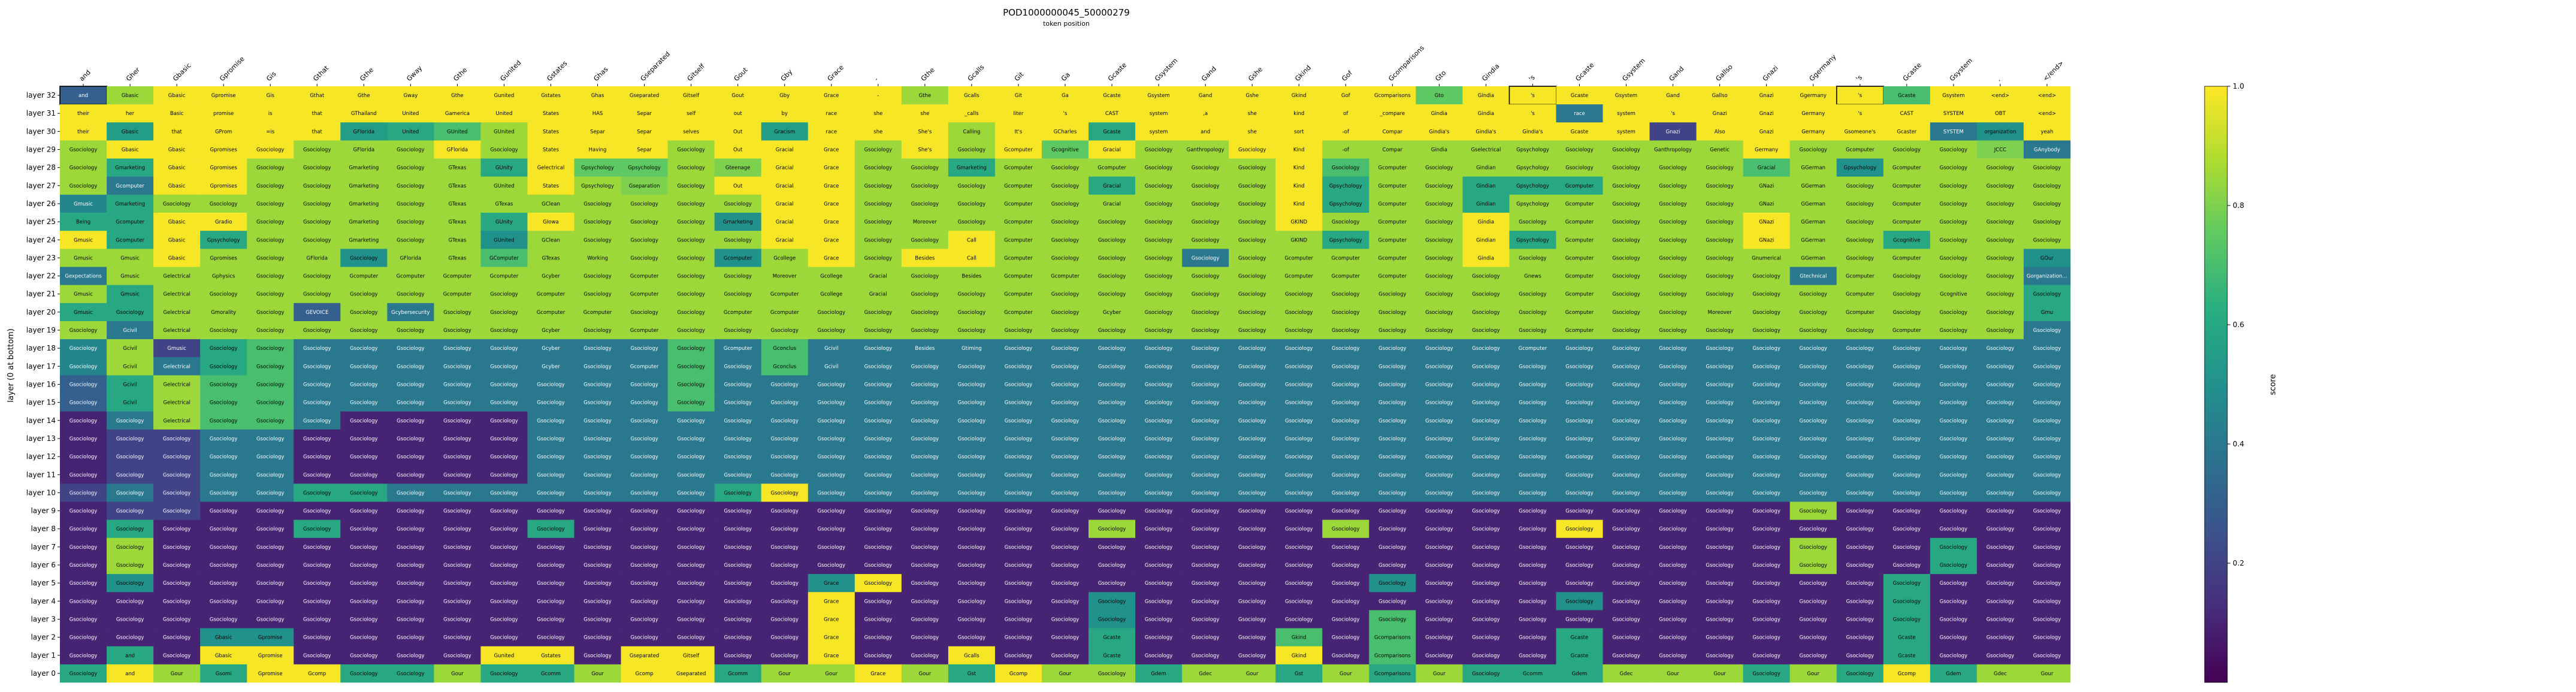 The image size is (2576, 692). I want to click on heatmap-cell-label: Gcyber, so click(551, 331).